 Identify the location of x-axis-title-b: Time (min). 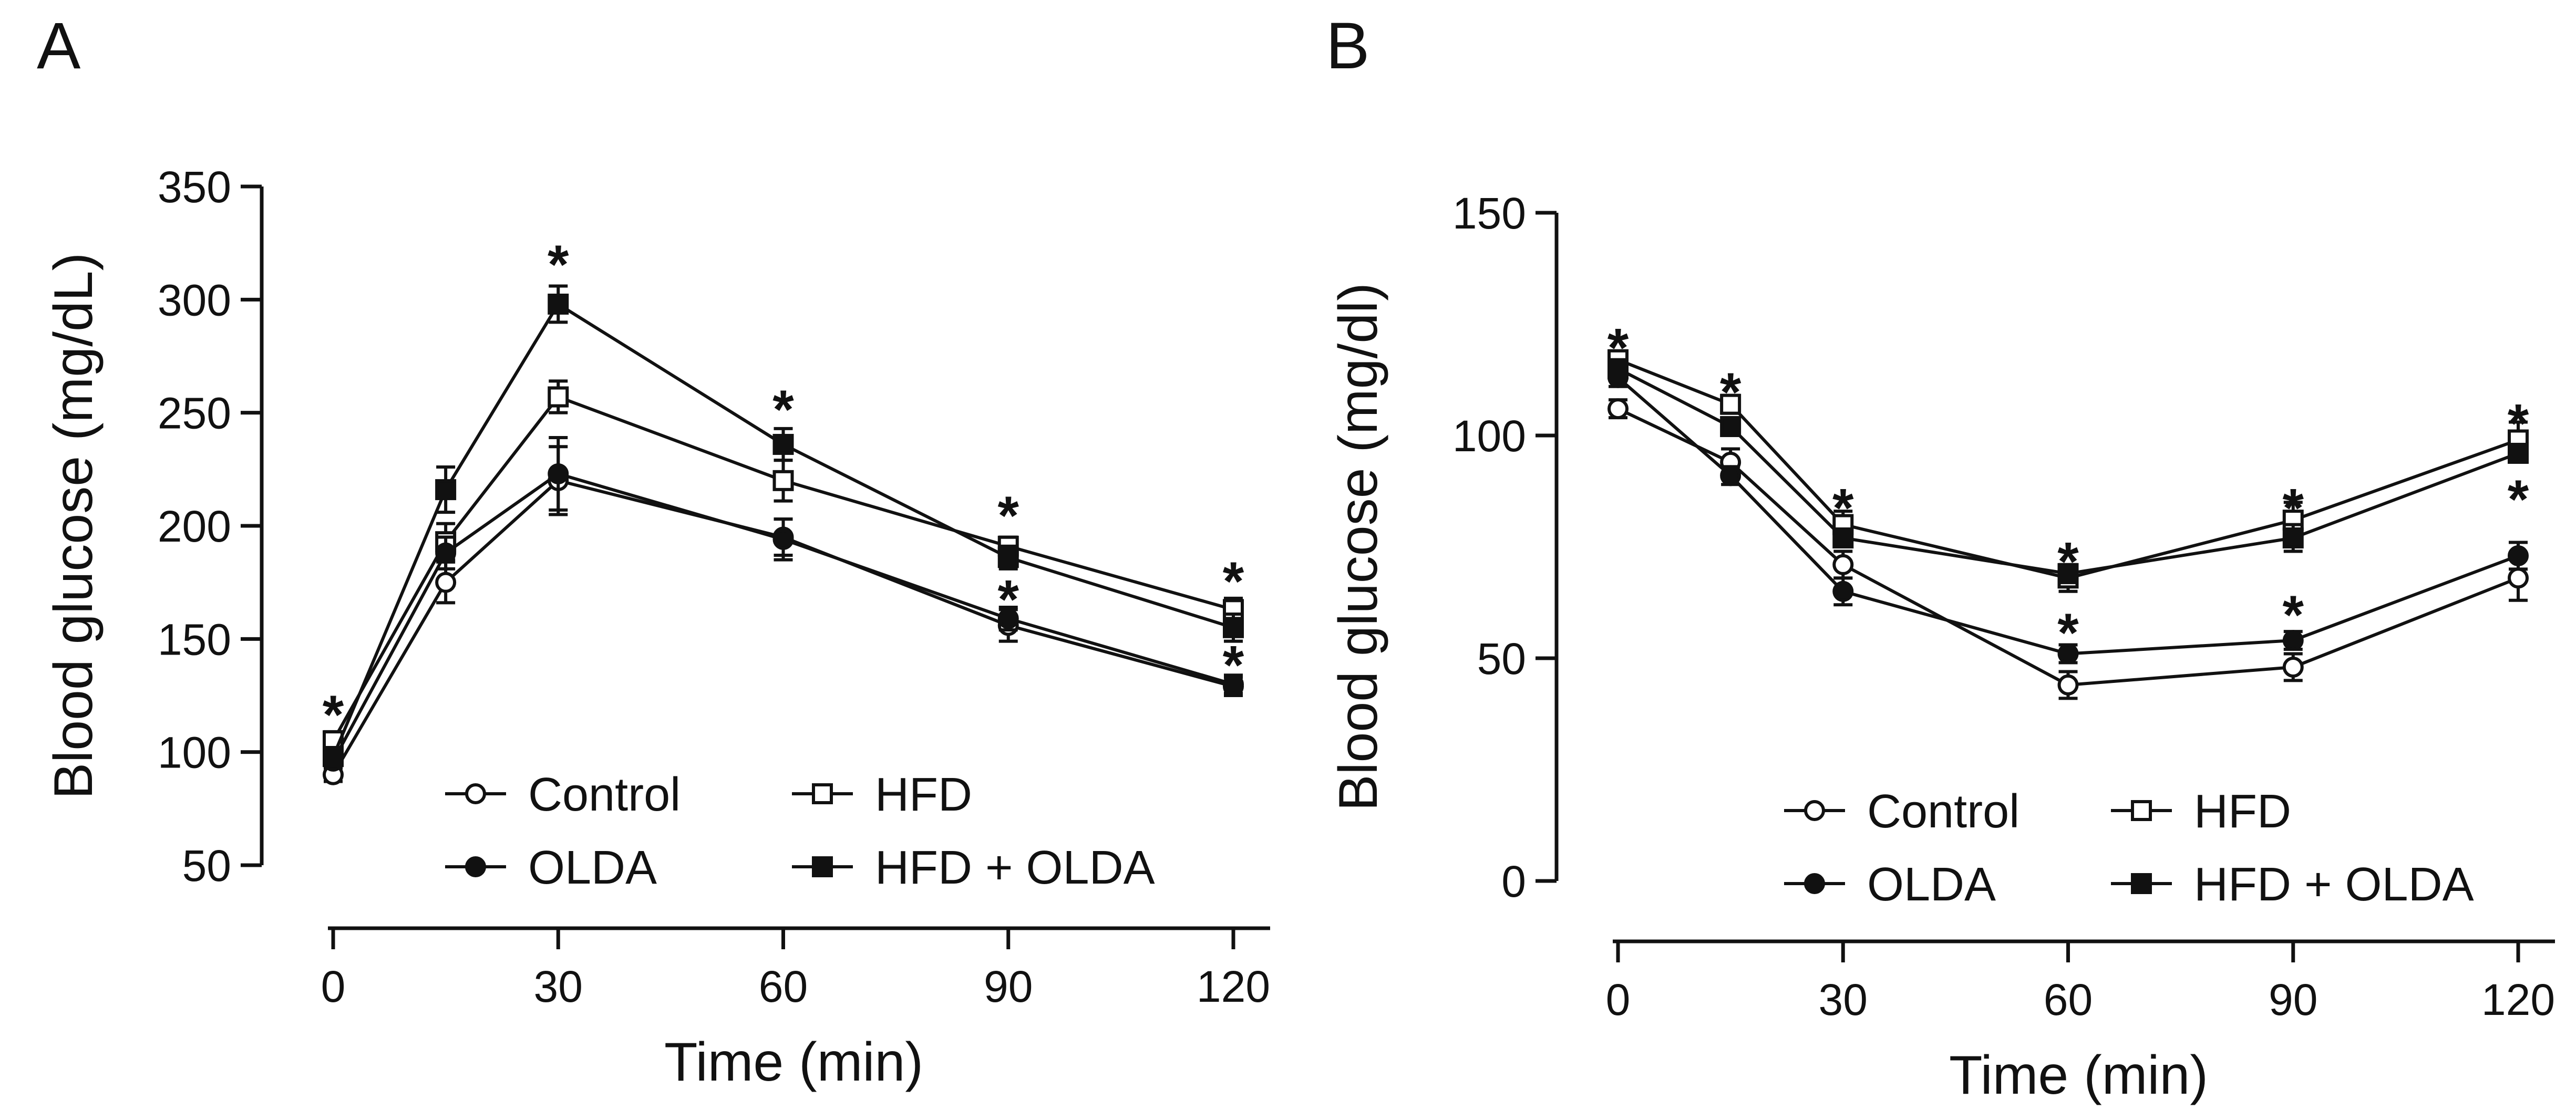
(2078, 1075).